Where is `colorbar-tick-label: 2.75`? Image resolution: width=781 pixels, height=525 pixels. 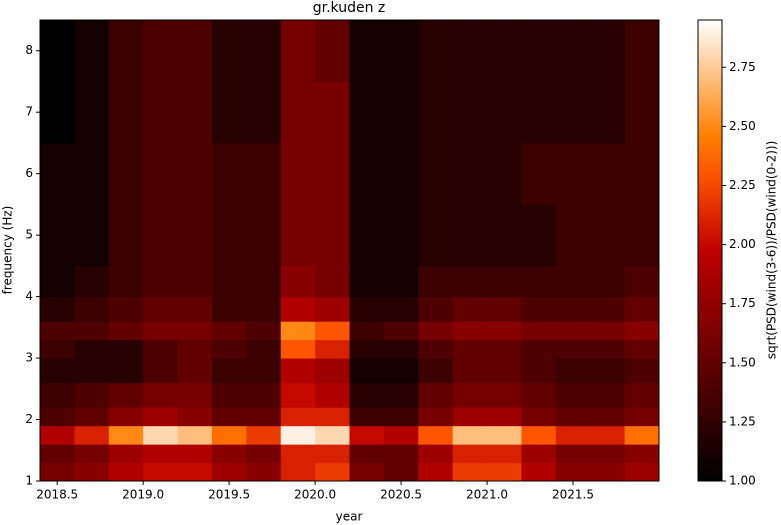 colorbar-tick-label: 2.75 is located at coordinates (742, 67).